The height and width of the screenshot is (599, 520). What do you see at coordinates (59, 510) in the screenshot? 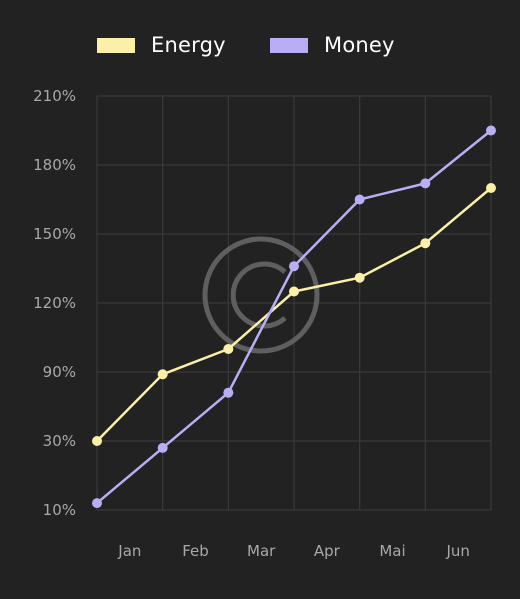
I see `y-tick-label: 10%` at bounding box center [59, 510].